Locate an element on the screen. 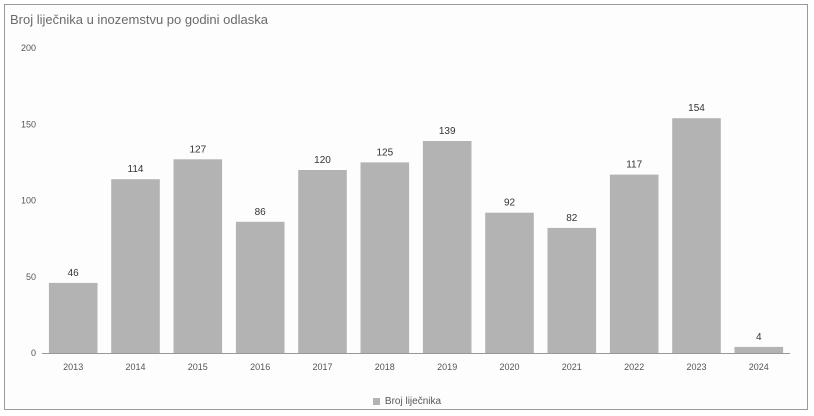 The height and width of the screenshot is (416, 814). y-tick-label: 0 is located at coordinates (33, 353).